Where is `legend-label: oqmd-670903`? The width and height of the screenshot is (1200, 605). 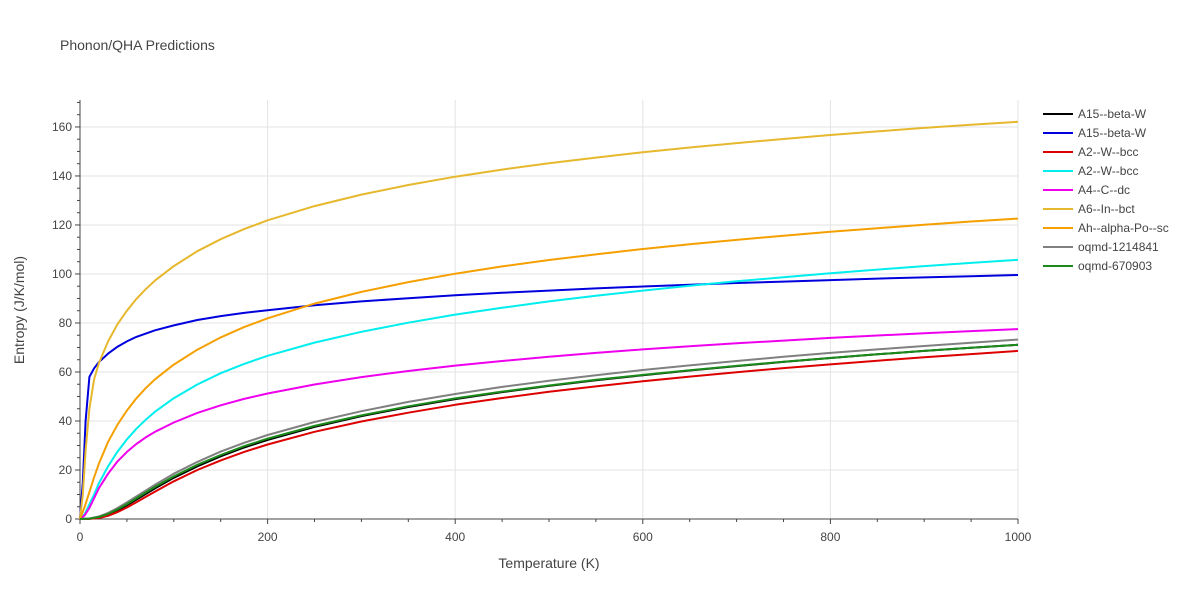 legend-label: oqmd-670903 is located at coordinates (1115, 266).